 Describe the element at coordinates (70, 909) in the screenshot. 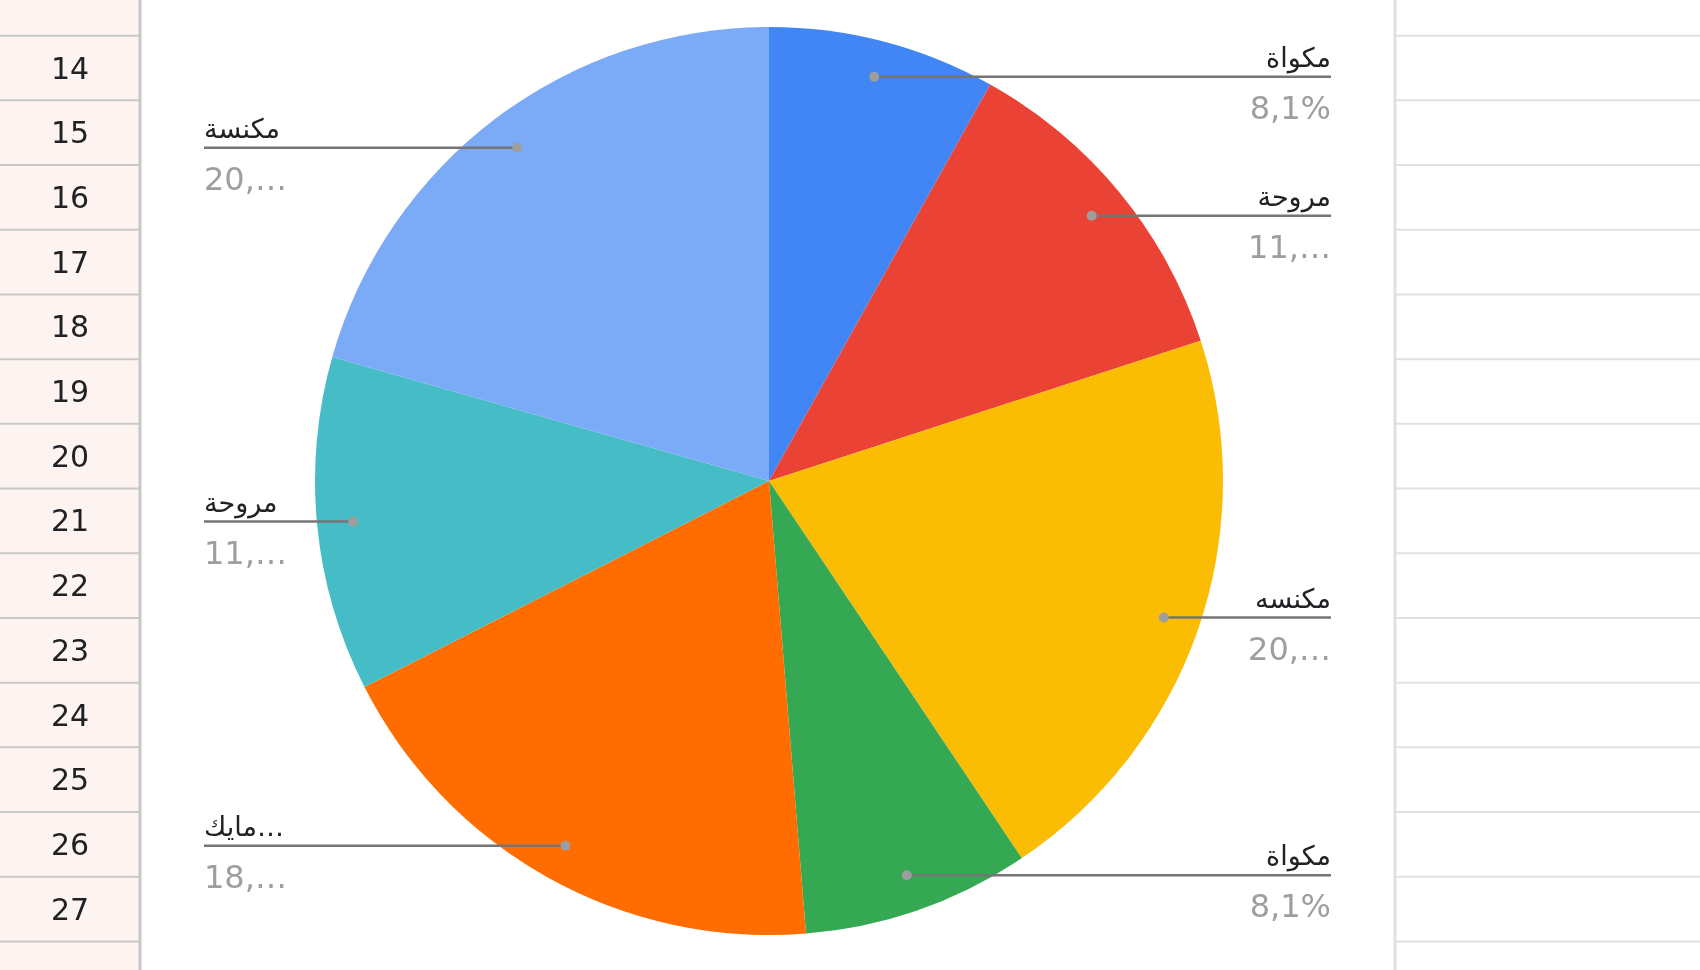

I see `text: 27` at that location.